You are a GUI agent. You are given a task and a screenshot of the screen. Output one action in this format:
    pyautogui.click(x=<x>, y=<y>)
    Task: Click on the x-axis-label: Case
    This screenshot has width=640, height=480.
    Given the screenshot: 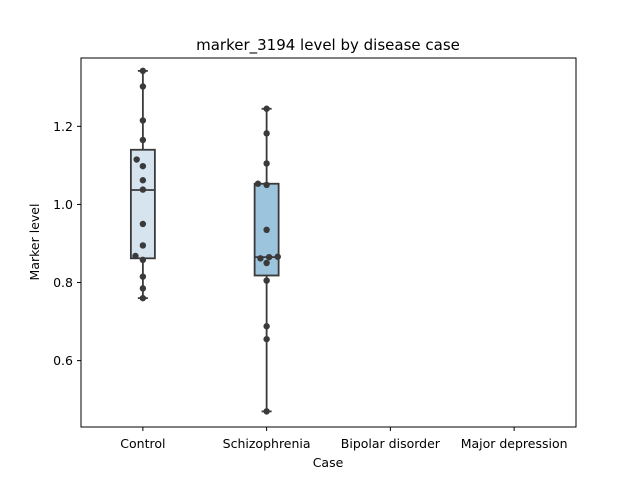 What is the action you would take?
    pyautogui.click(x=328, y=462)
    